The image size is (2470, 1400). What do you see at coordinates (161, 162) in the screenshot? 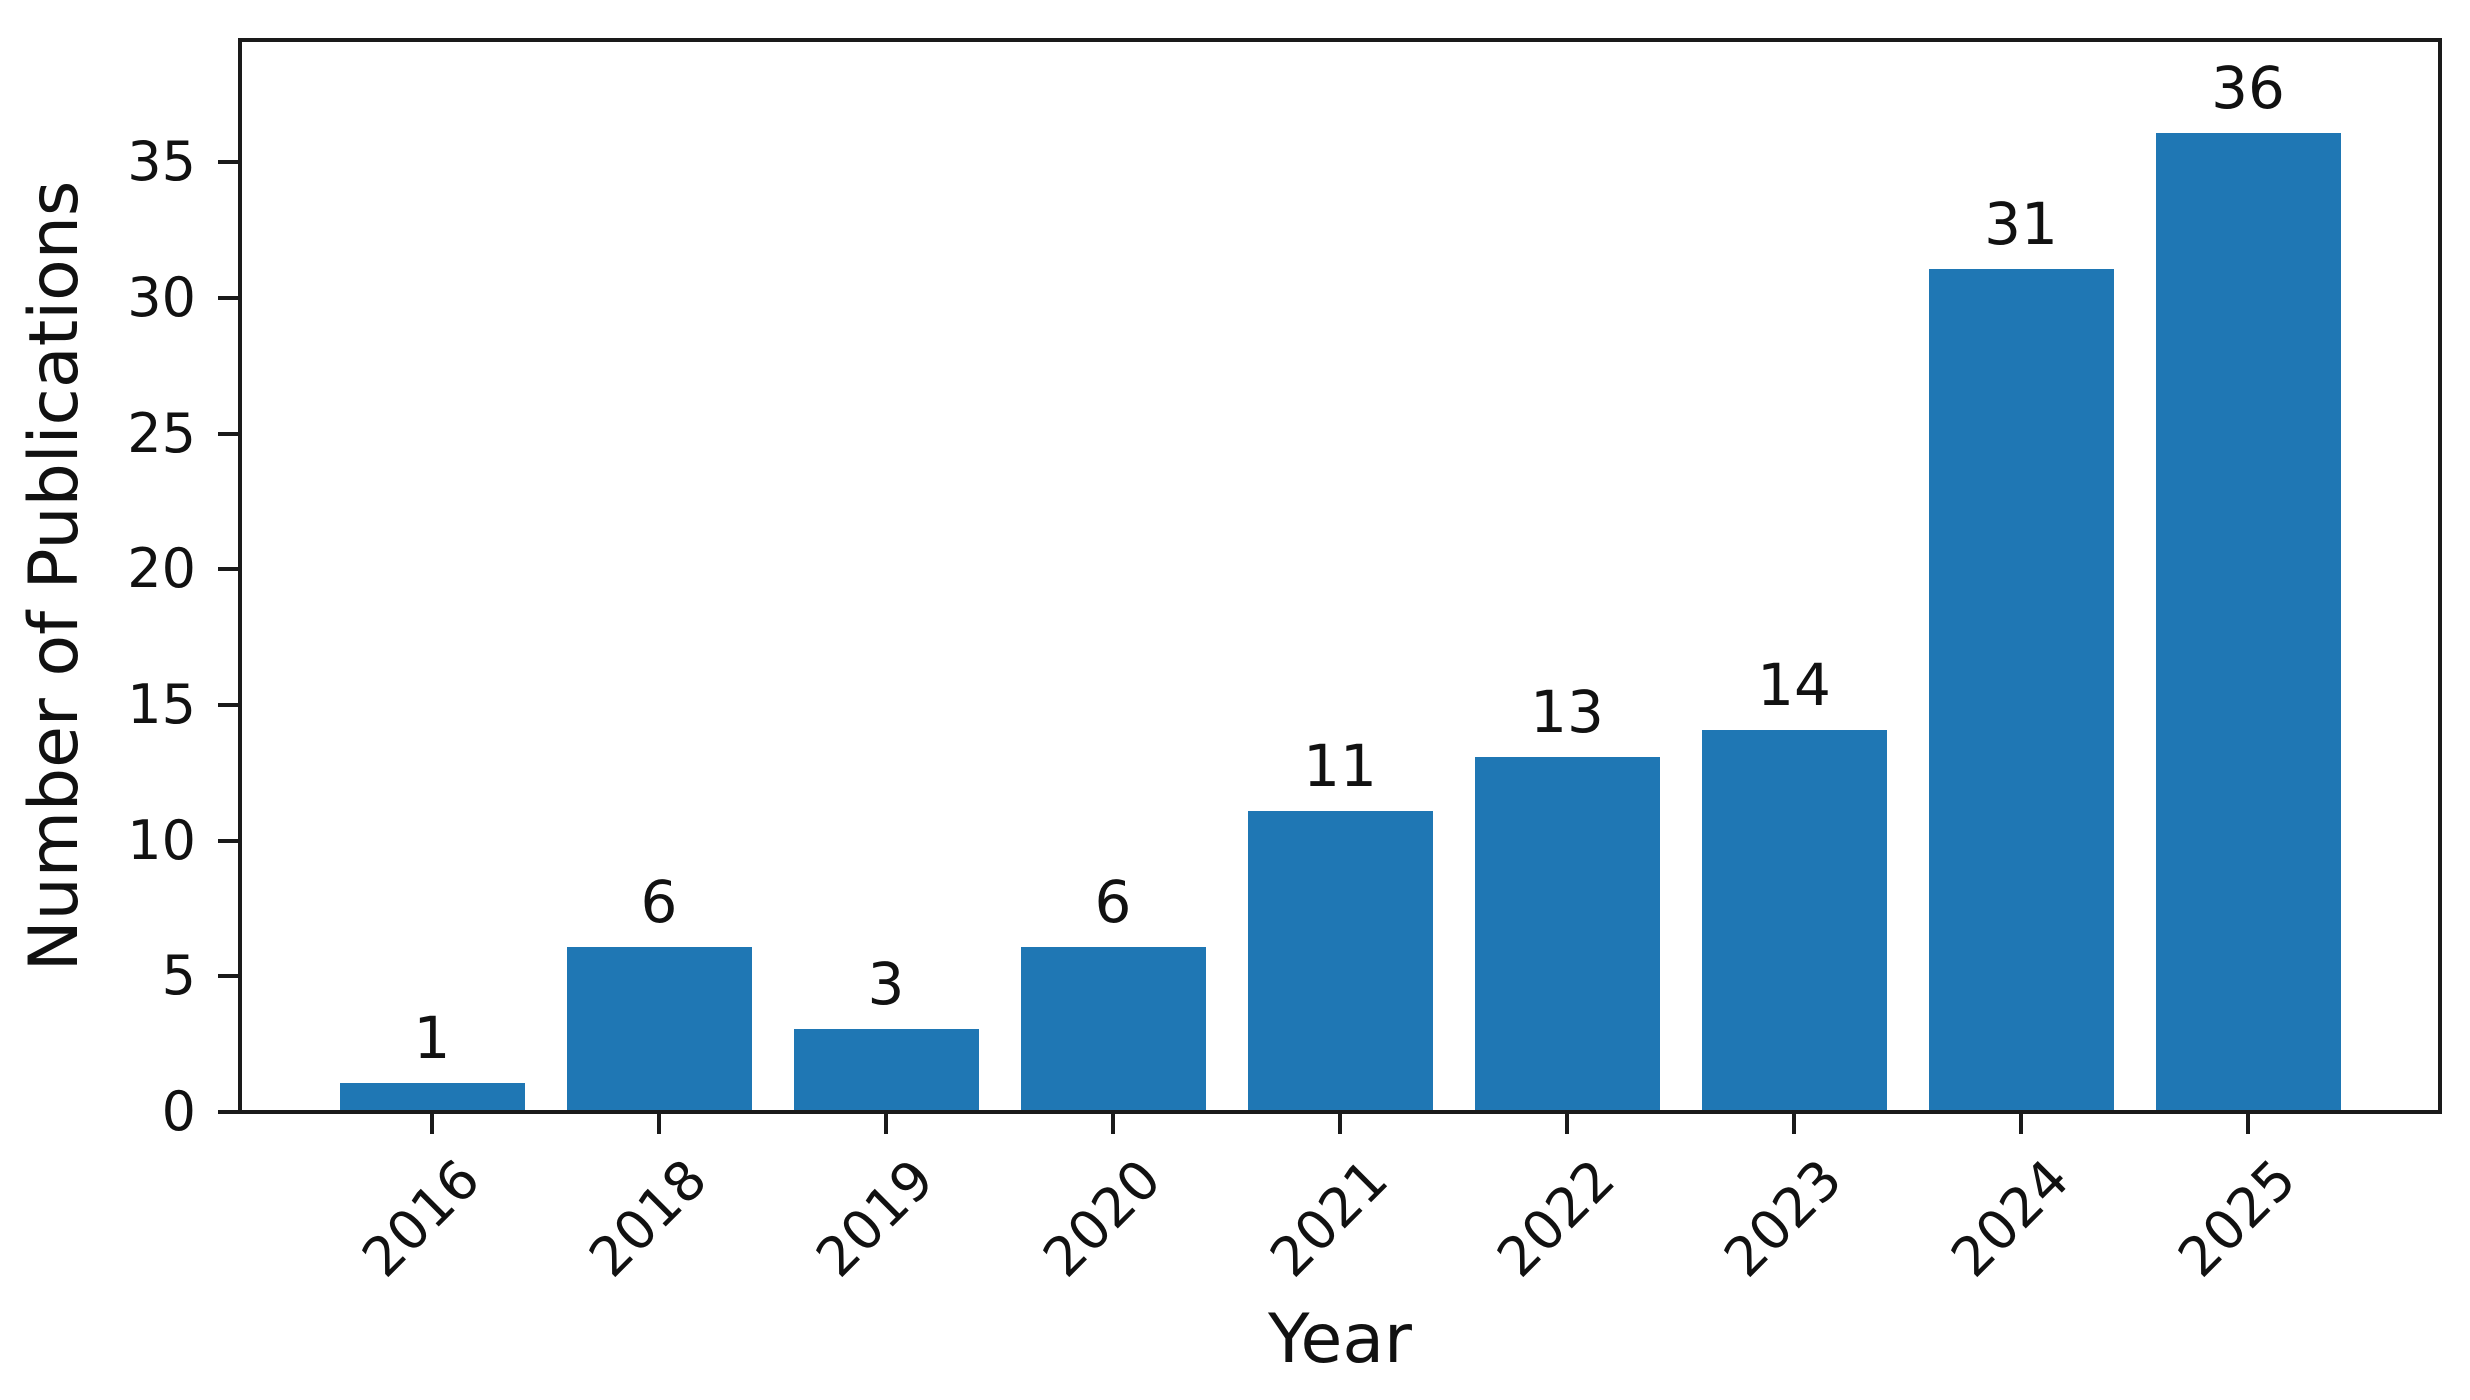
I see `y-tick-label: 35` at bounding box center [161, 162].